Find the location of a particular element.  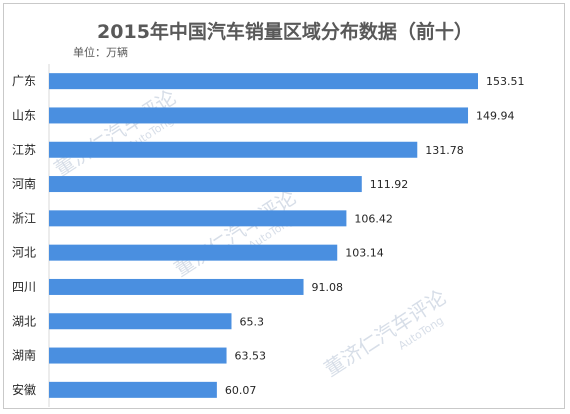

chart-title: 2015年中国汽车销量区域分布数据（前十） is located at coordinates (285, 31).